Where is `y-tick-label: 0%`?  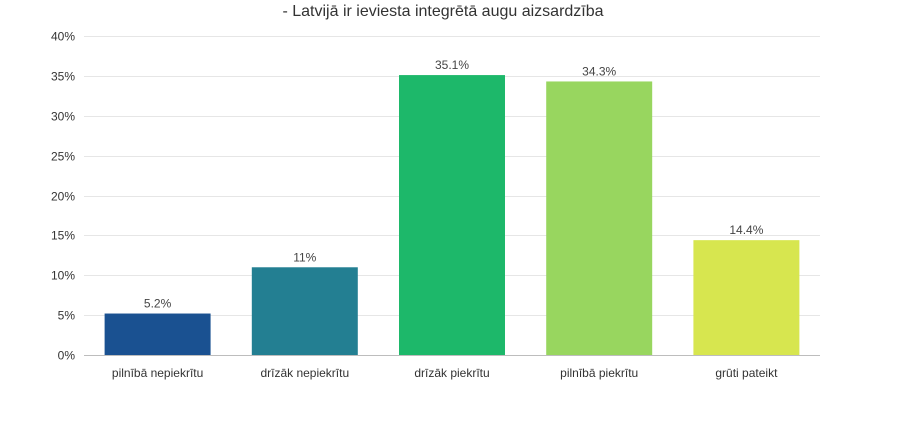 y-tick-label: 0% is located at coordinates (67, 356).